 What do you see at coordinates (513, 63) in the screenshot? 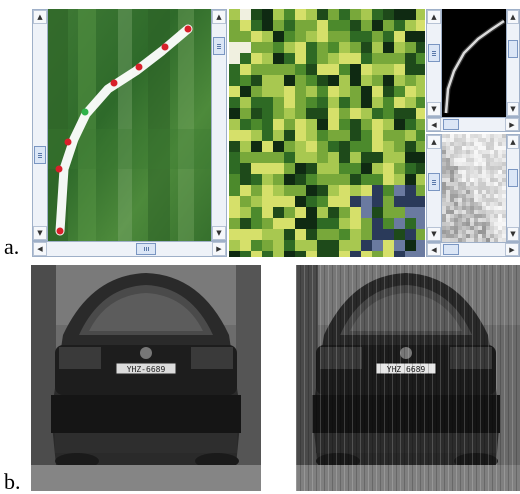
I see `right-top-vertical-scrollbar-right: ▲ ▼` at bounding box center [513, 63].